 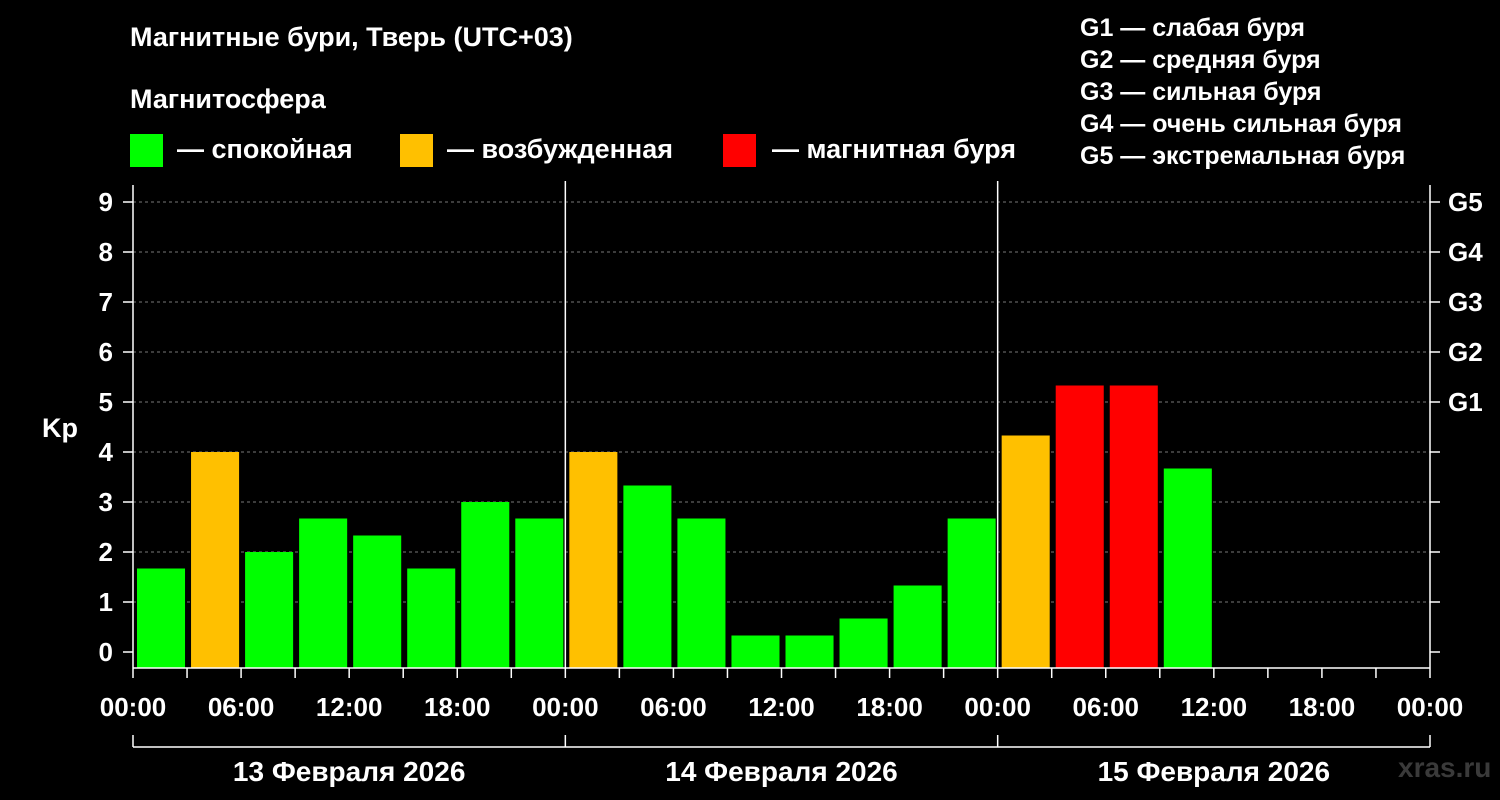 I want to click on watermark: xras.ru, so click(x=1445, y=767).